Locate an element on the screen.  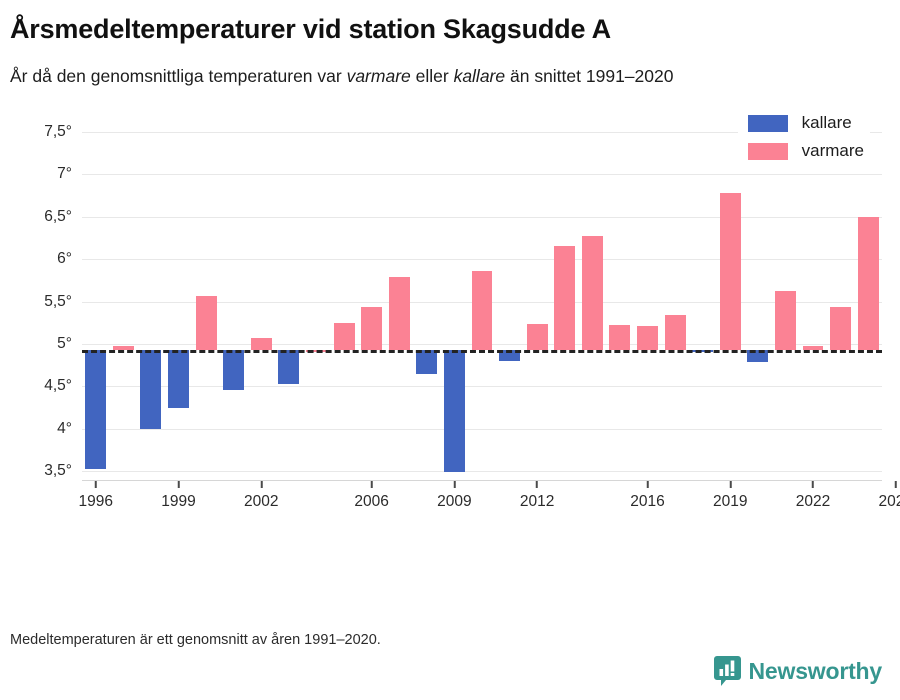
bar-2013 is located at coordinates (565, 297).